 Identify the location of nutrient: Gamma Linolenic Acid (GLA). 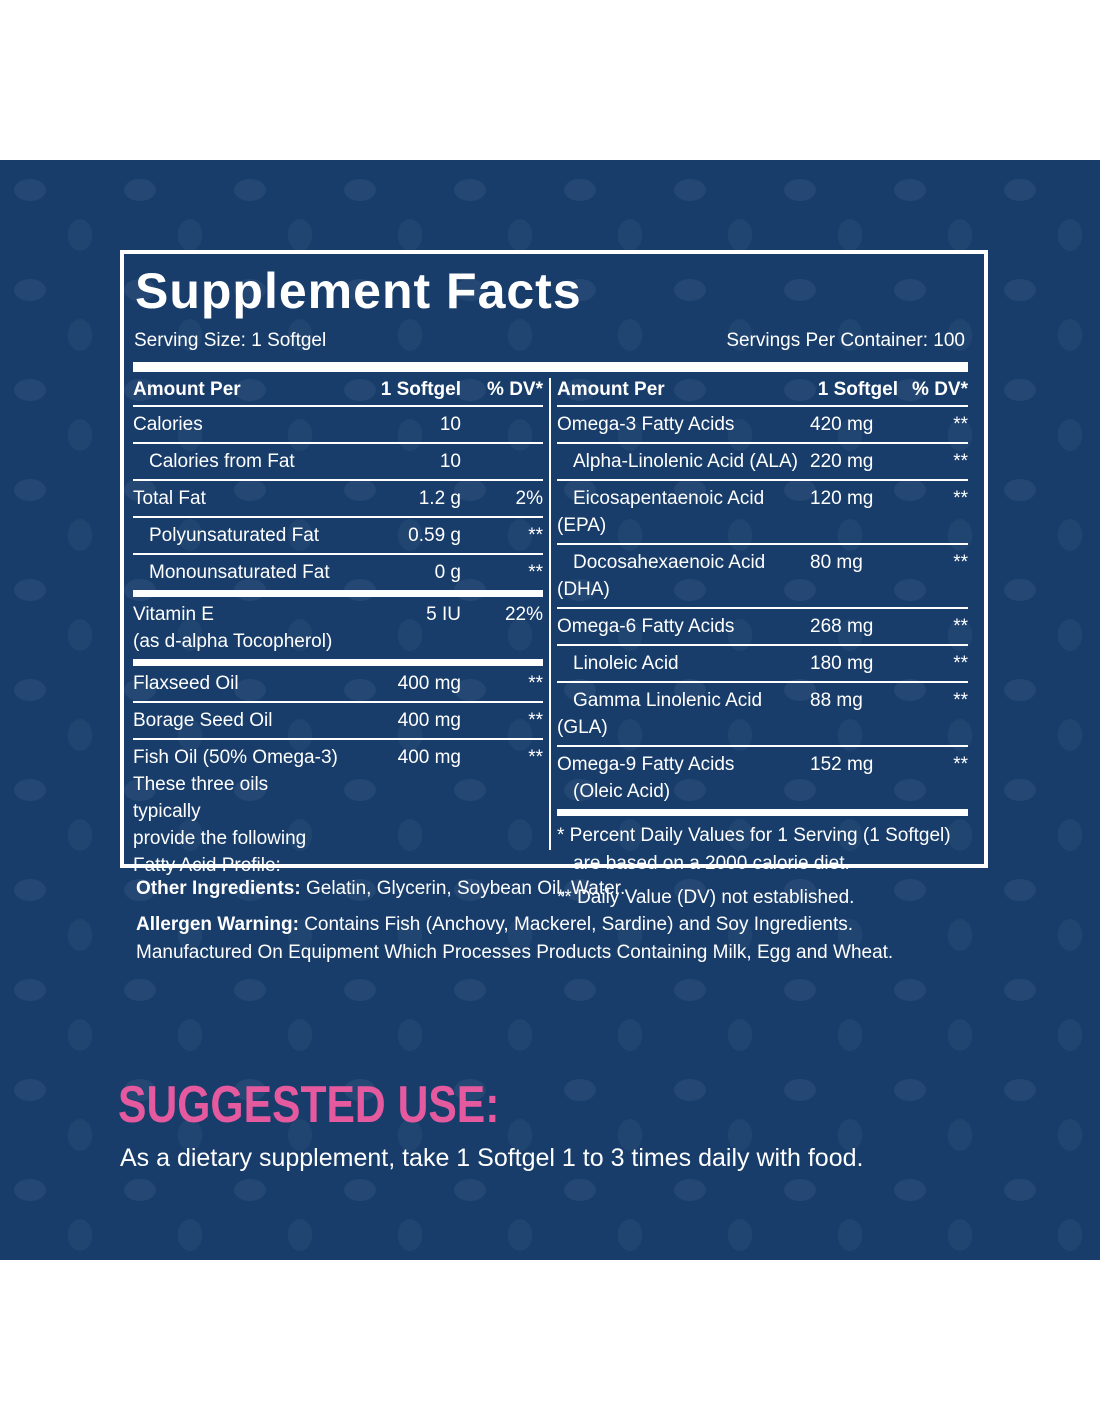
(683, 714).